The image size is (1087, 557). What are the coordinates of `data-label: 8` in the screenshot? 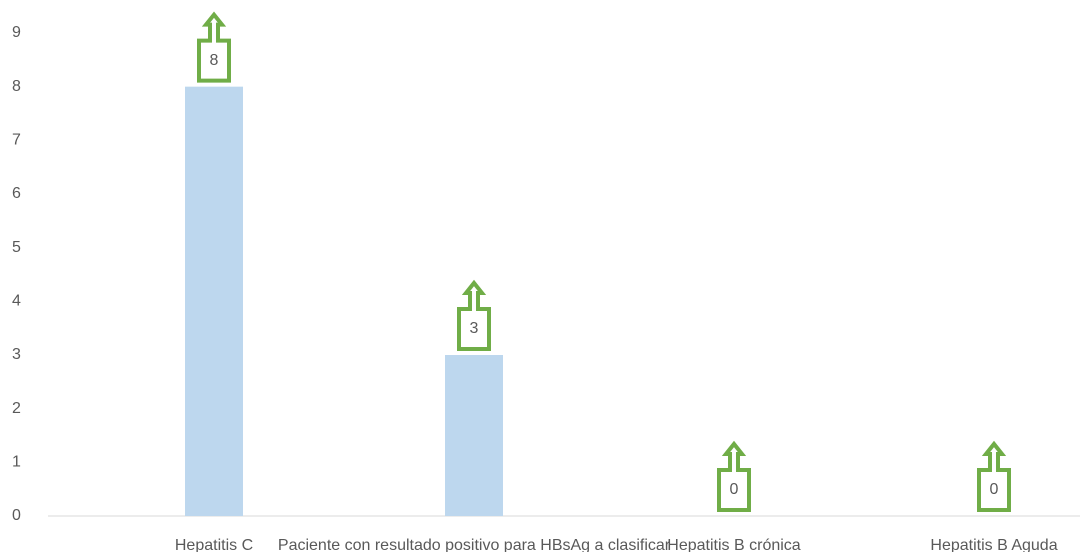 It's located at (214, 60).